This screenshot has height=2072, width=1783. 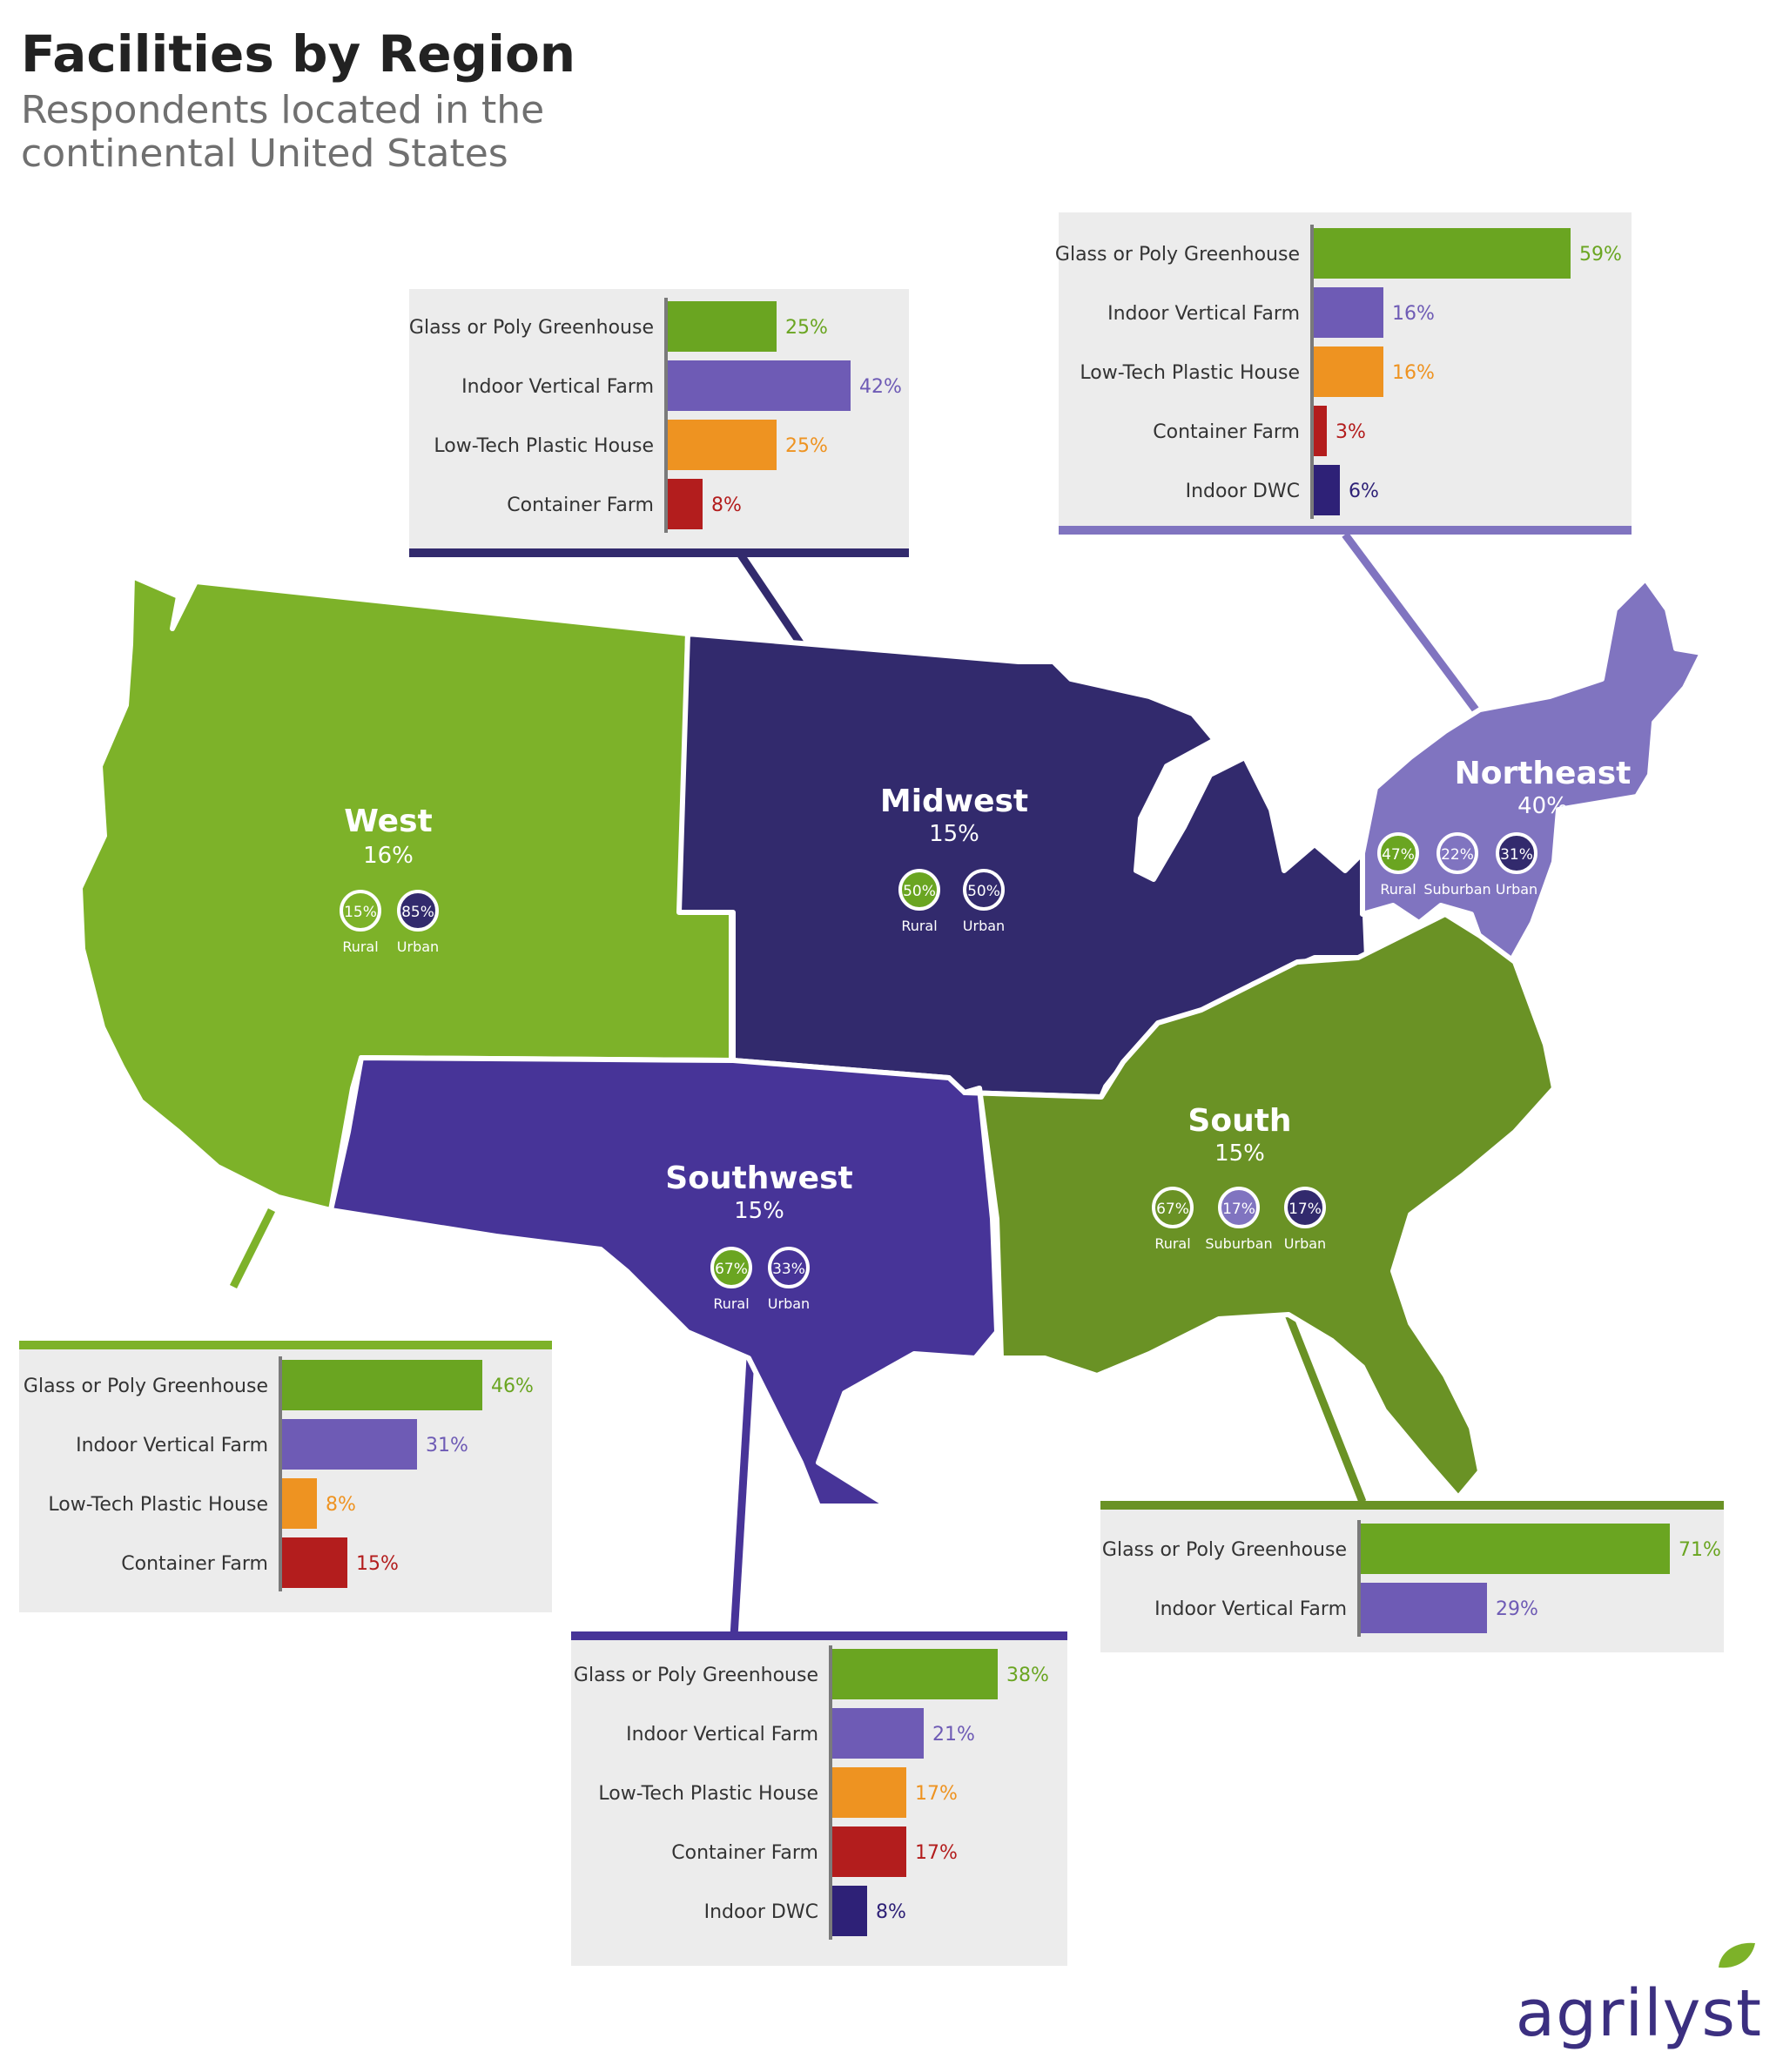 What do you see at coordinates (758, 1192) in the screenshot?
I see `southwest-label: Southwest 15%` at bounding box center [758, 1192].